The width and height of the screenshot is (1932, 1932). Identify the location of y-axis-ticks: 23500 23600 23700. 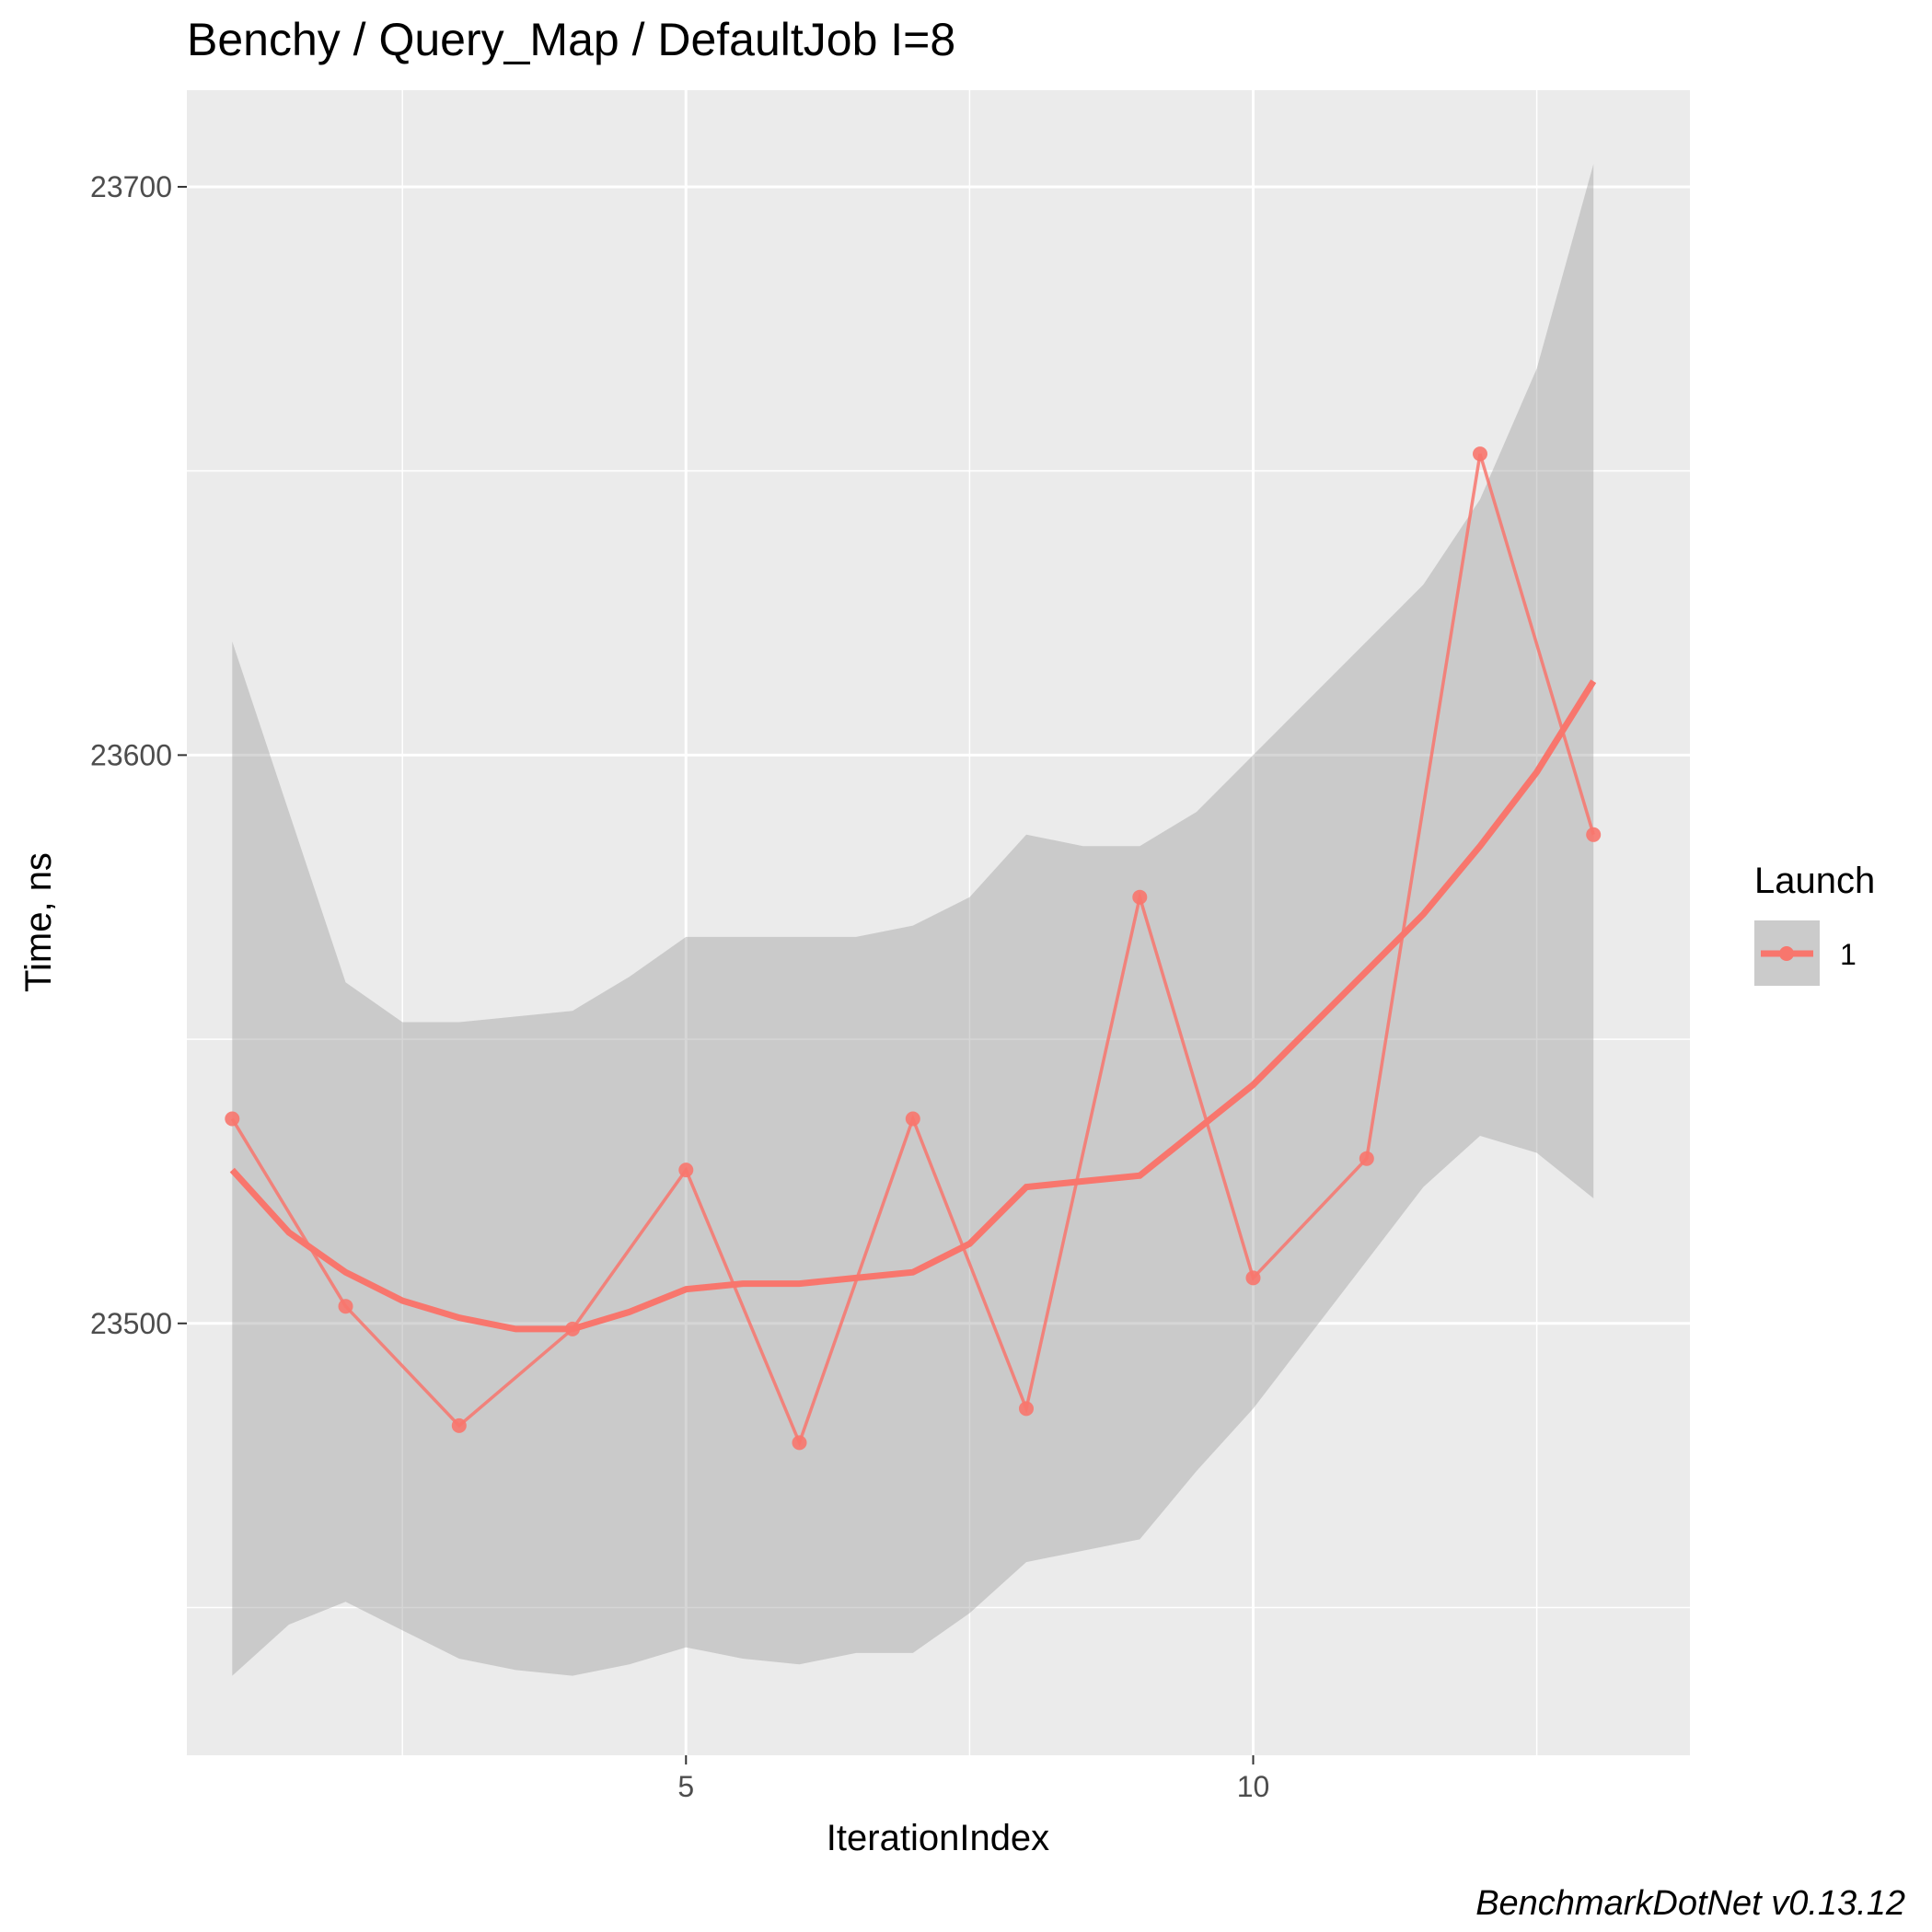
(139, 755).